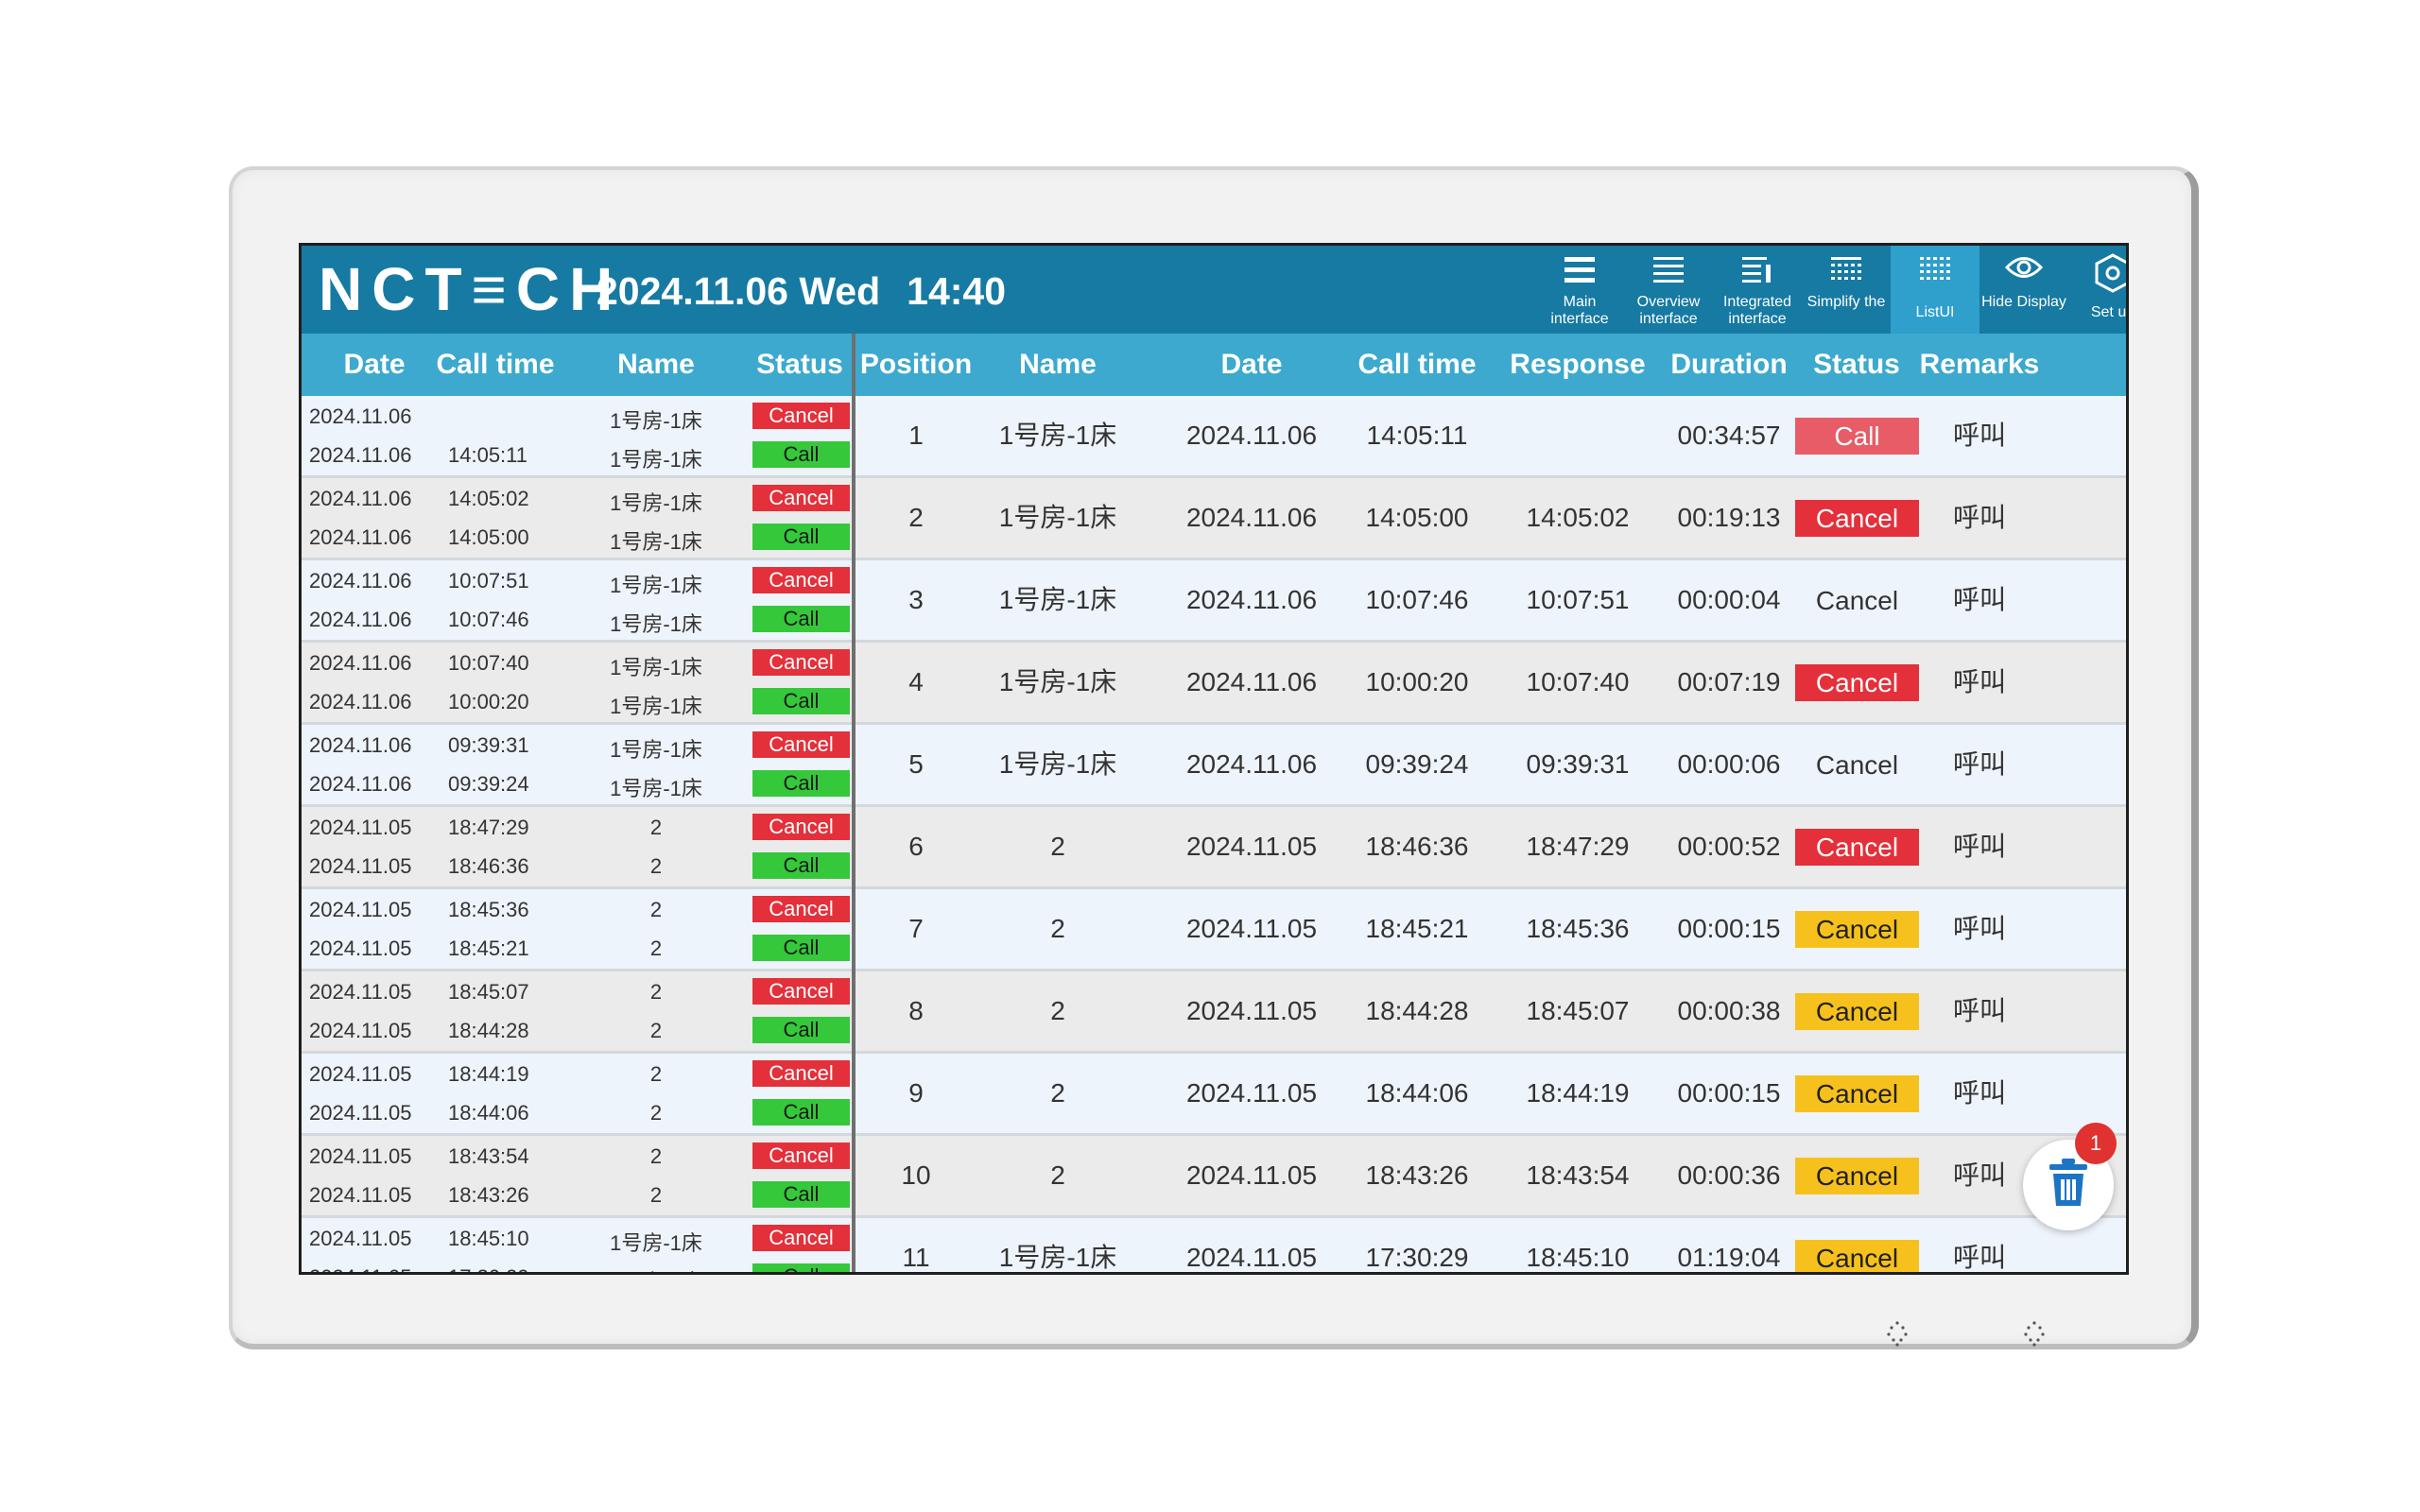 This screenshot has height=1512, width=2420. I want to click on cell-position: 4, so click(916, 681).